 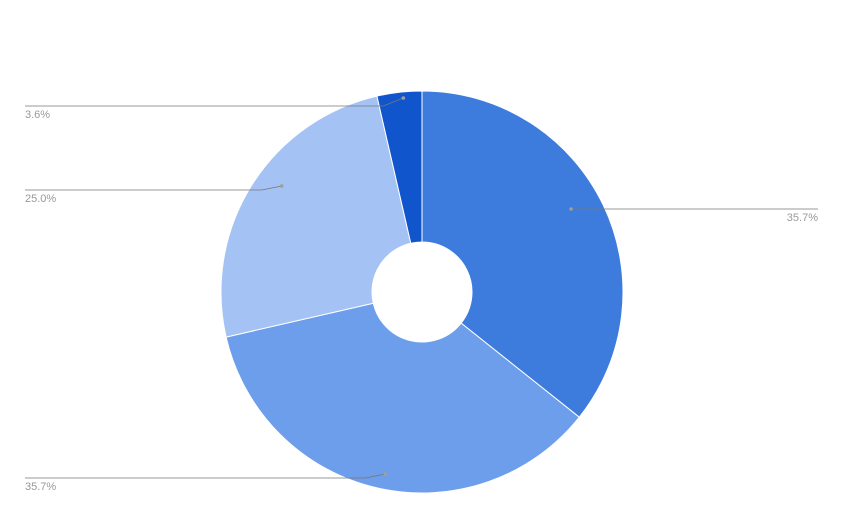 I want to click on data-label-1: 35.7%, so click(x=802, y=218).